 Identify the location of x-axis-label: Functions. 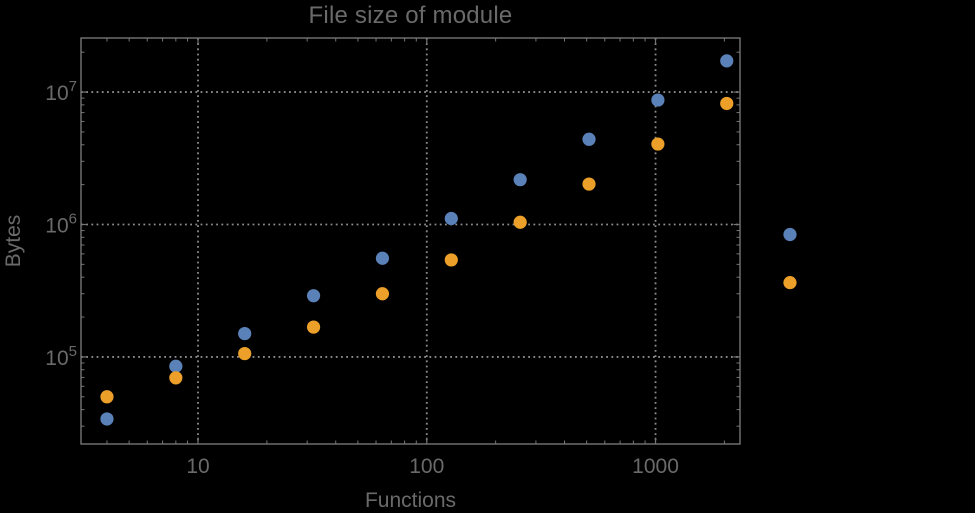
(410, 500).